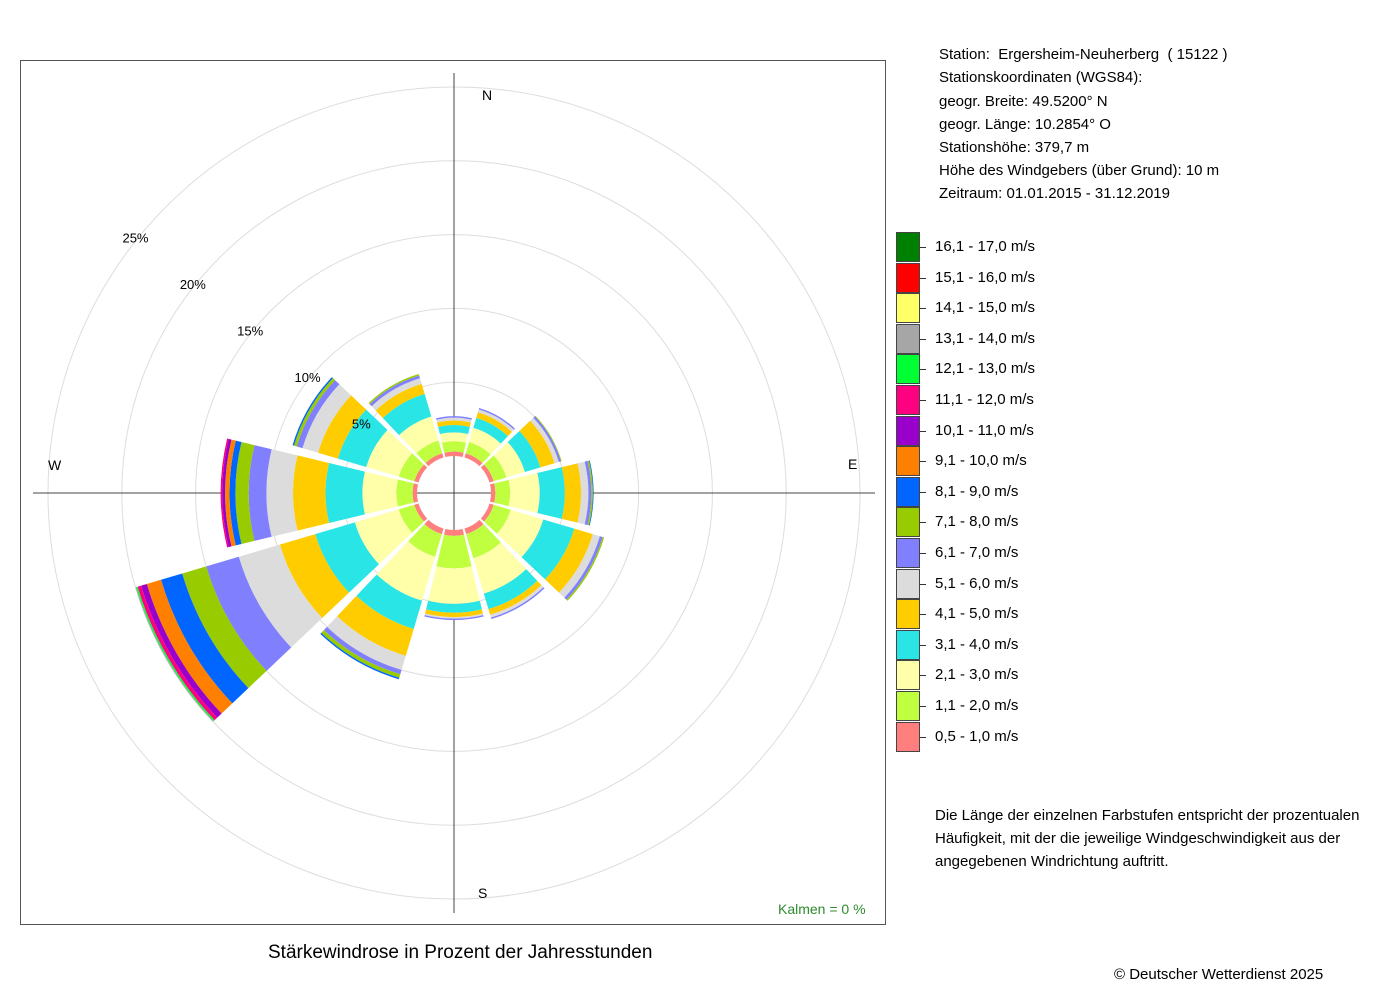  I want to click on wedge-segment-60deg-bin6, so click(544, 440).